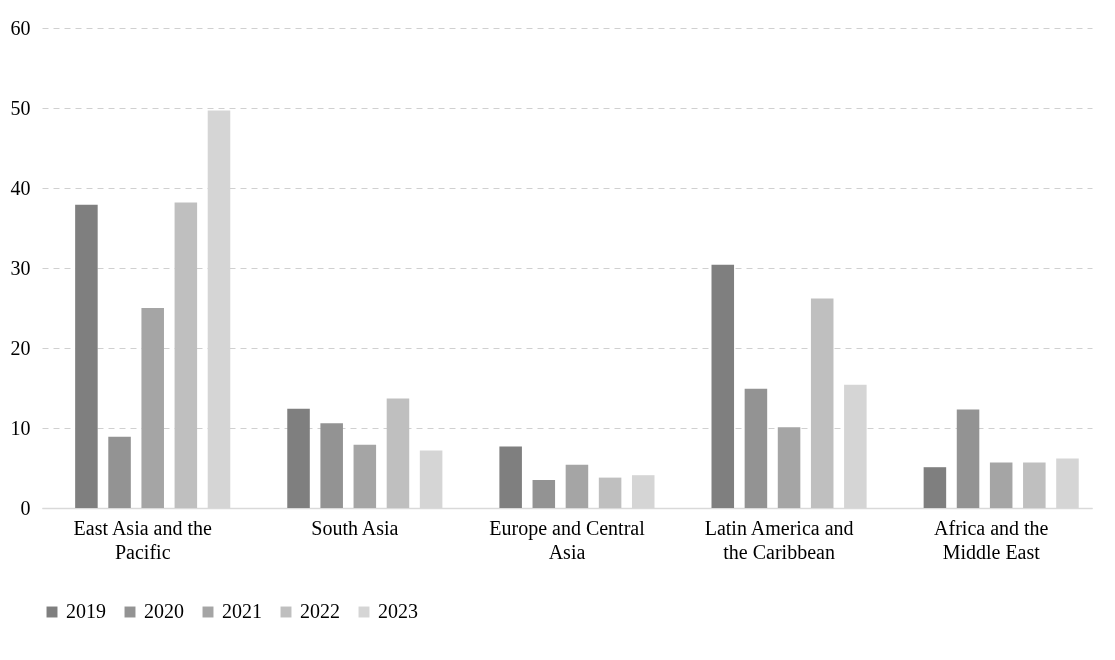  I want to click on y-tick-label: 40, so click(20, 187).